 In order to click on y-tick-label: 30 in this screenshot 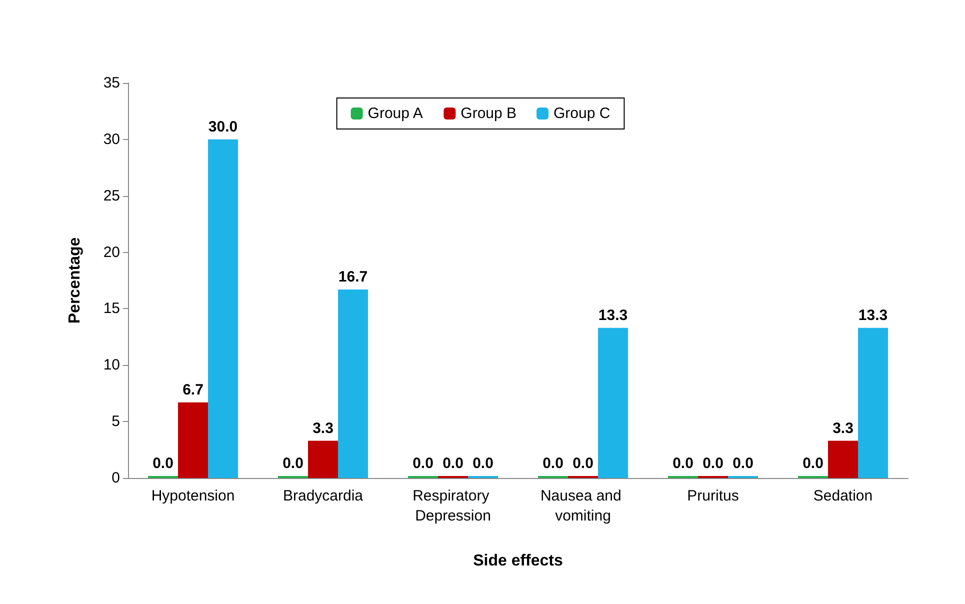, I will do `click(111, 139)`.